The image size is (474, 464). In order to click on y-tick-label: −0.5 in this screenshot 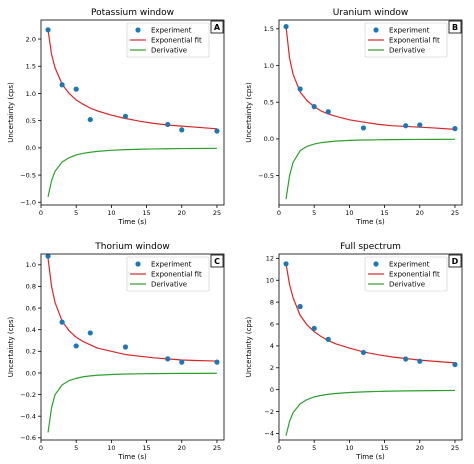, I will do `click(28, 175)`.